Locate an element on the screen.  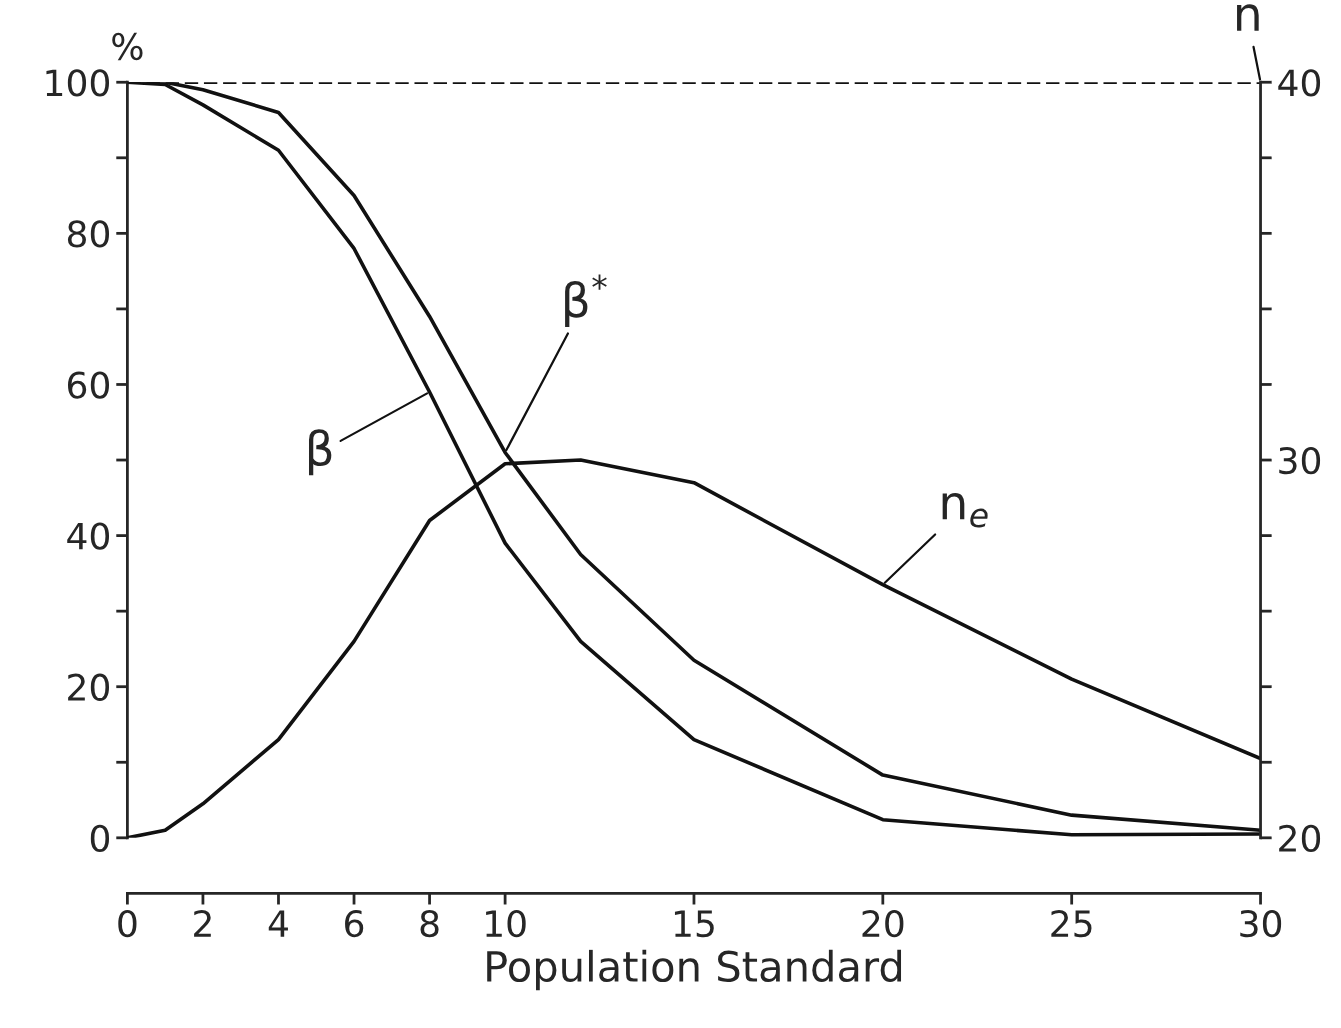
x-tick-label: 30 is located at coordinates (1261, 923).